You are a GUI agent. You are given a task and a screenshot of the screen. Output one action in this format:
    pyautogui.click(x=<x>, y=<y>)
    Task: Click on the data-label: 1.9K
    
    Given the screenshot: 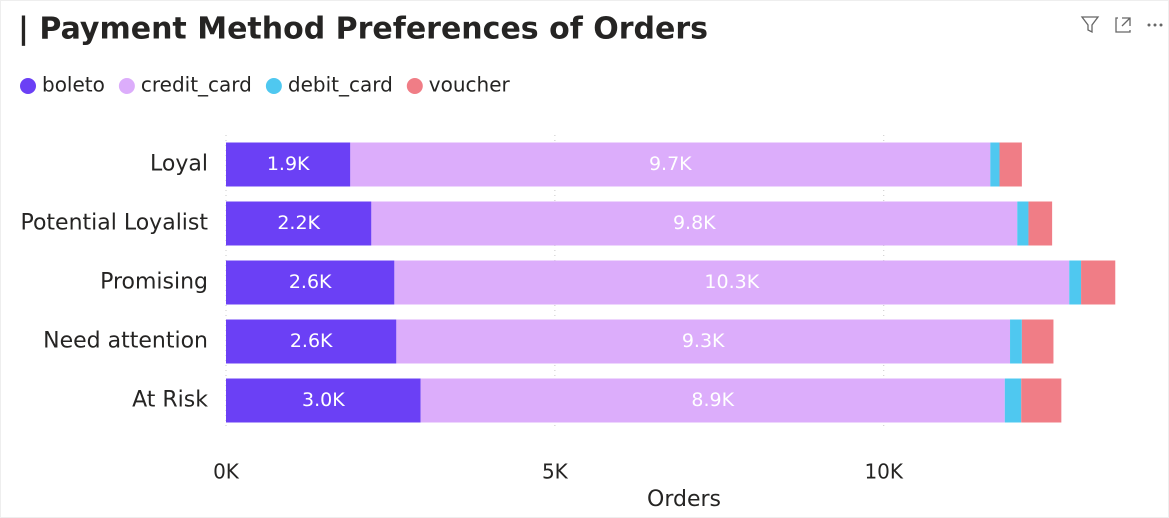 What is the action you would take?
    pyautogui.click(x=288, y=164)
    